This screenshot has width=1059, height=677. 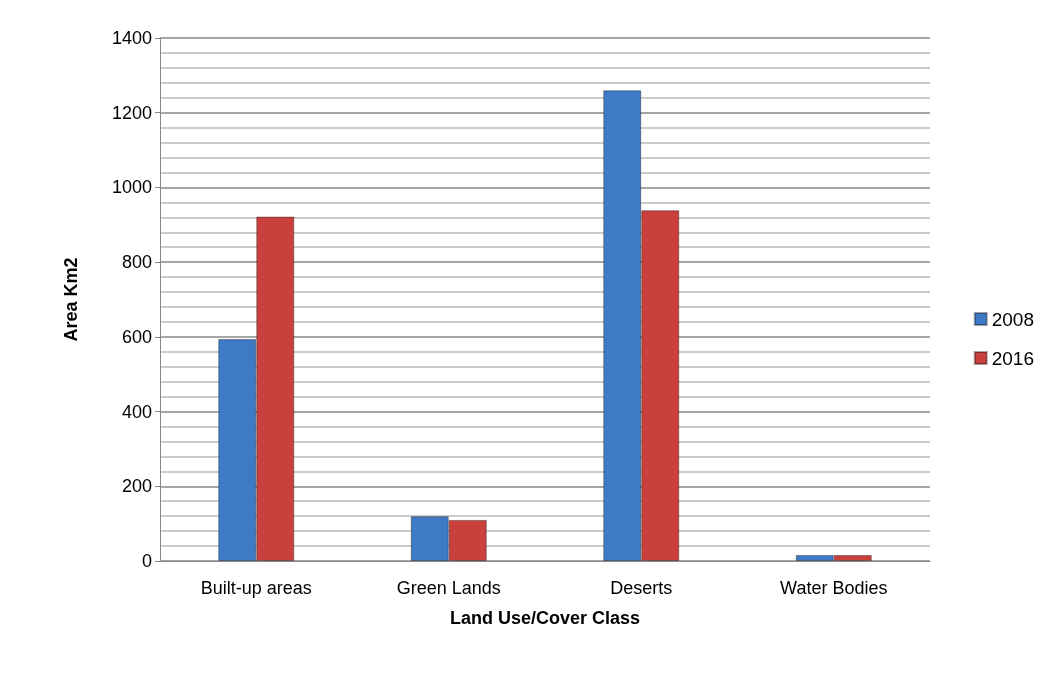 I want to click on y-tick-label: 1200, so click(x=131, y=112).